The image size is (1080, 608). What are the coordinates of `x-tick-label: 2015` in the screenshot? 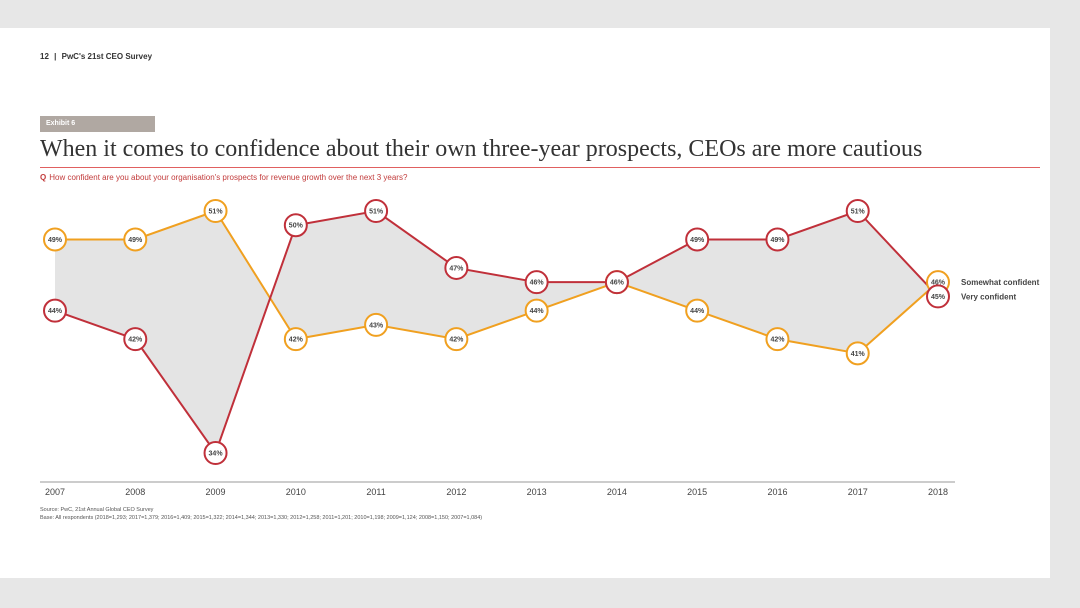 It's located at (697, 492).